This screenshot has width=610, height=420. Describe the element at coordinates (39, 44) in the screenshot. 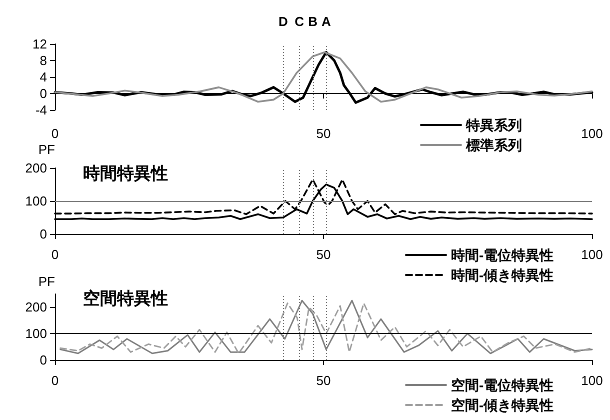

I see `y-tick-label: 12` at that location.